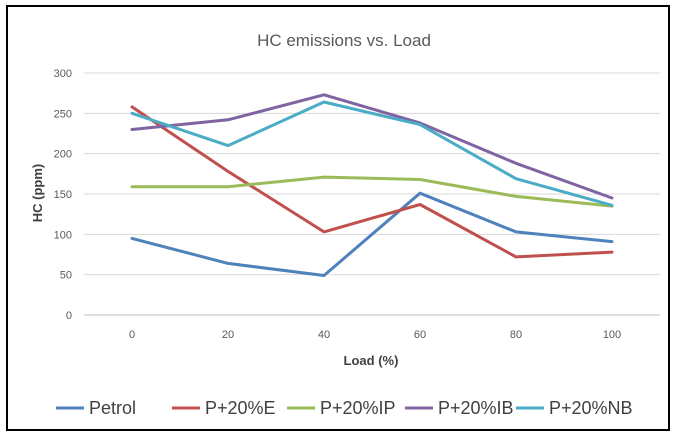 The image size is (680, 435). I want to click on series-line-petrol, so click(372, 234).